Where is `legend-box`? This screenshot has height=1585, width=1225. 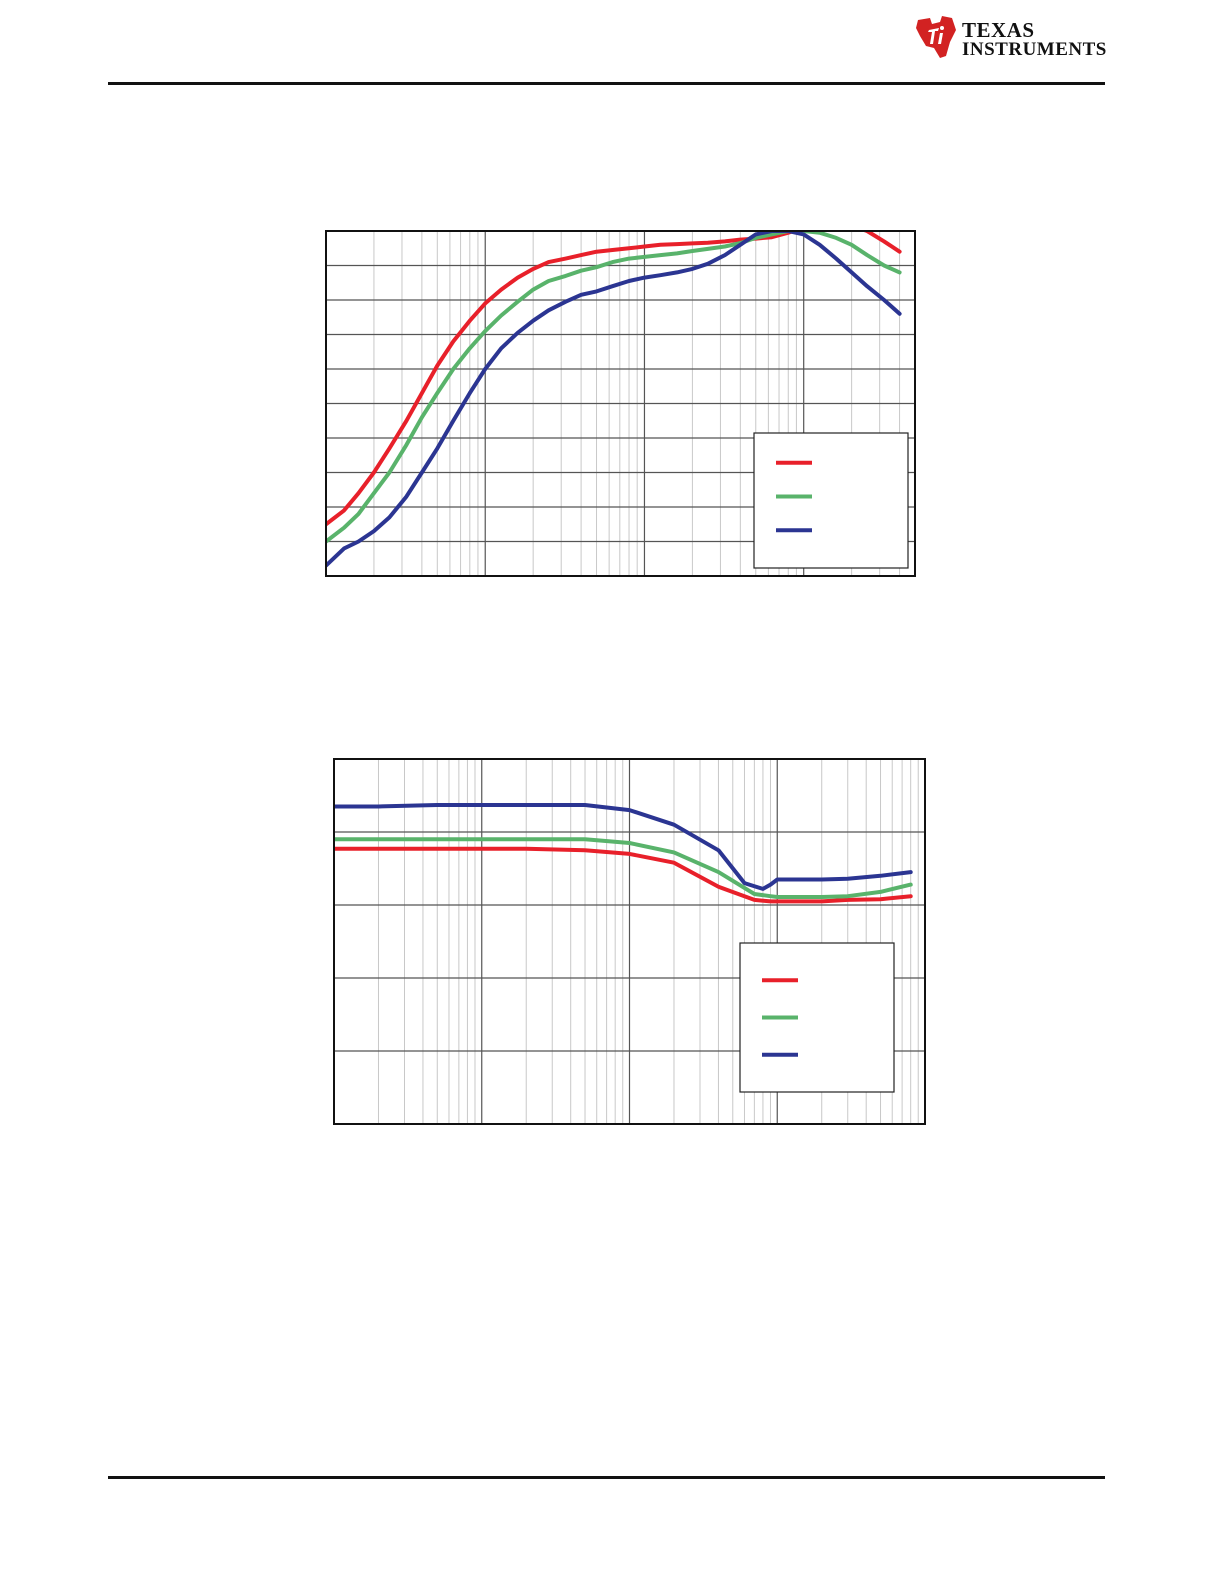 legend-box is located at coordinates (831, 500).